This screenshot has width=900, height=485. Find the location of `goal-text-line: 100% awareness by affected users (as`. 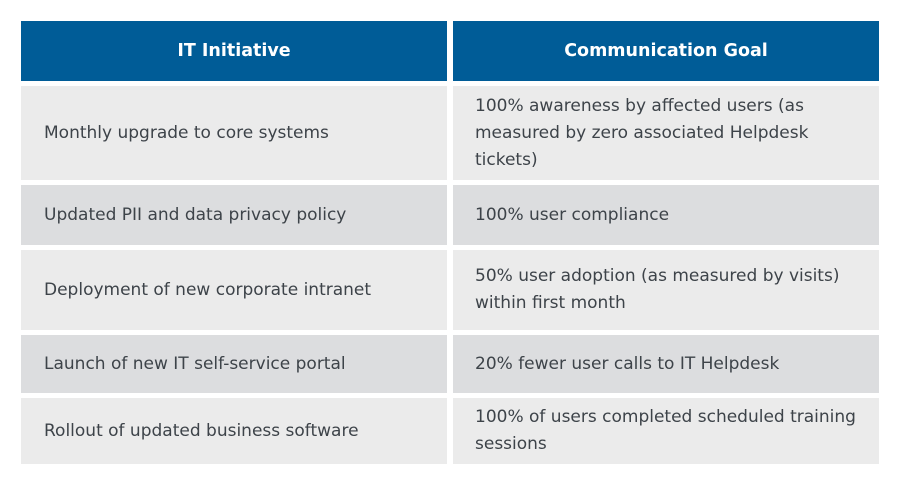

goal-text-line: 100% awareness by affected users (as is located at coordinates (639, 105).